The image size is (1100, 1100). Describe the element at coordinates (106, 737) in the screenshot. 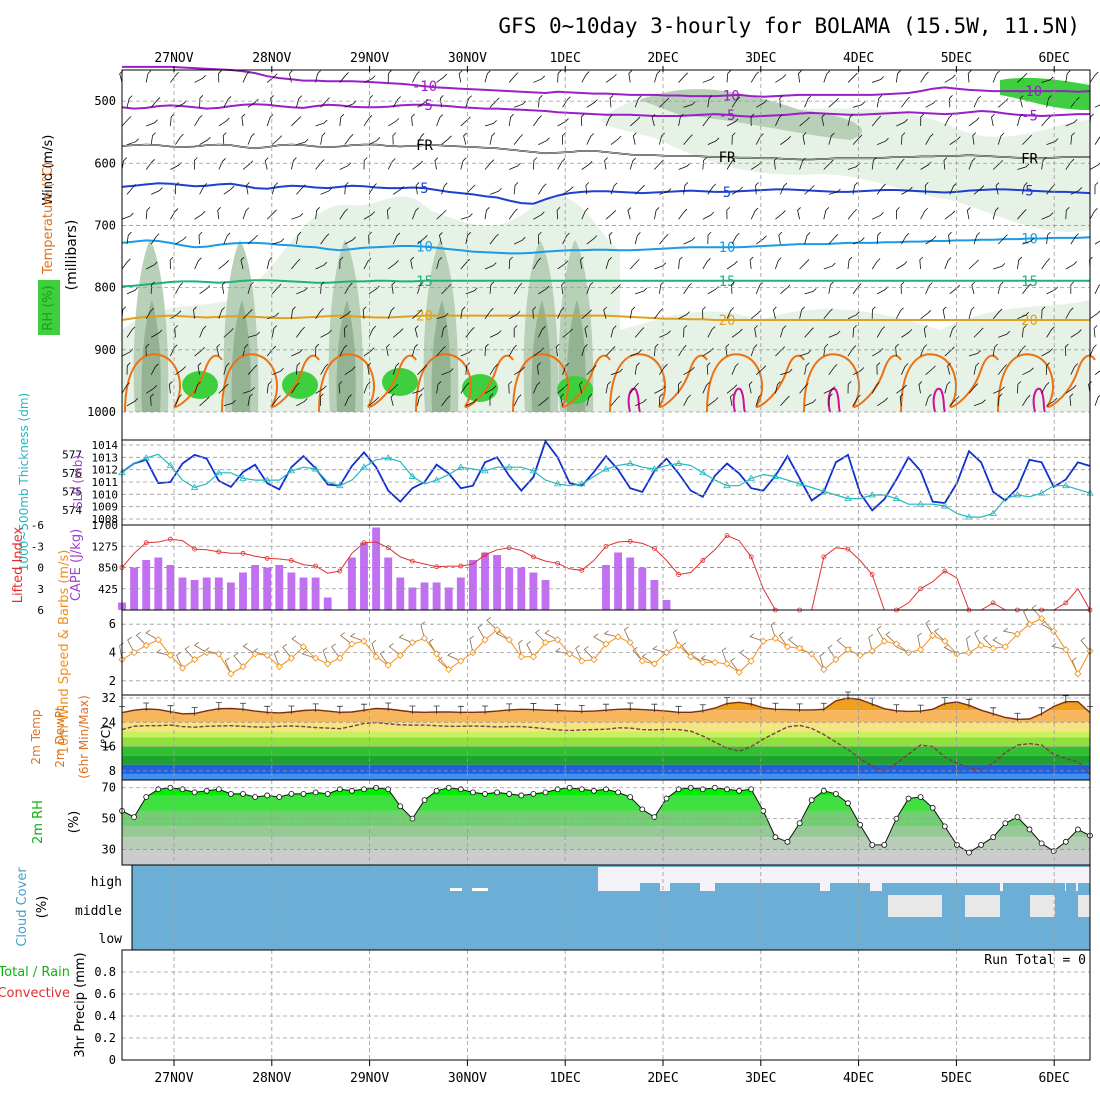

I see `axis-label-part: (°C)` at that location.